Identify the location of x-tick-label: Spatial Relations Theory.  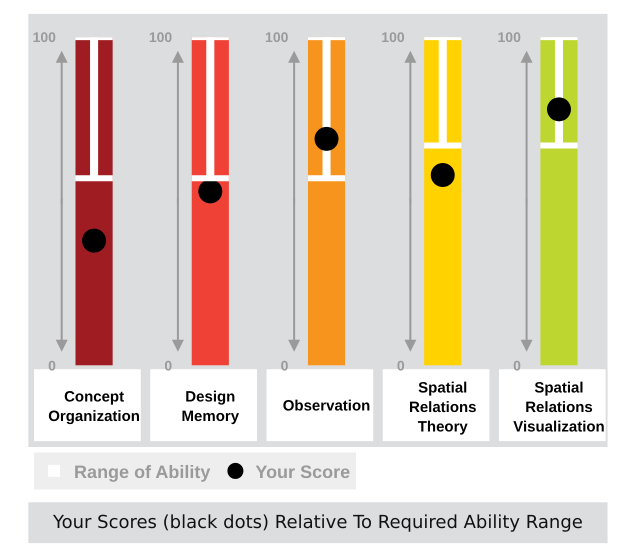
(442, 407).